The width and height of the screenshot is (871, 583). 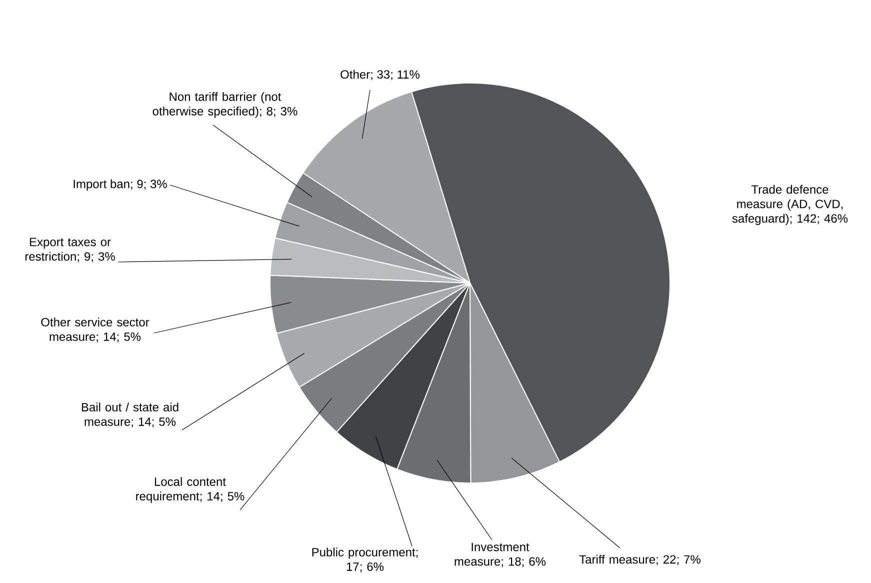 I want to click on slice-label: Public procurement; 17; 6%, so click(x=365, y=560).